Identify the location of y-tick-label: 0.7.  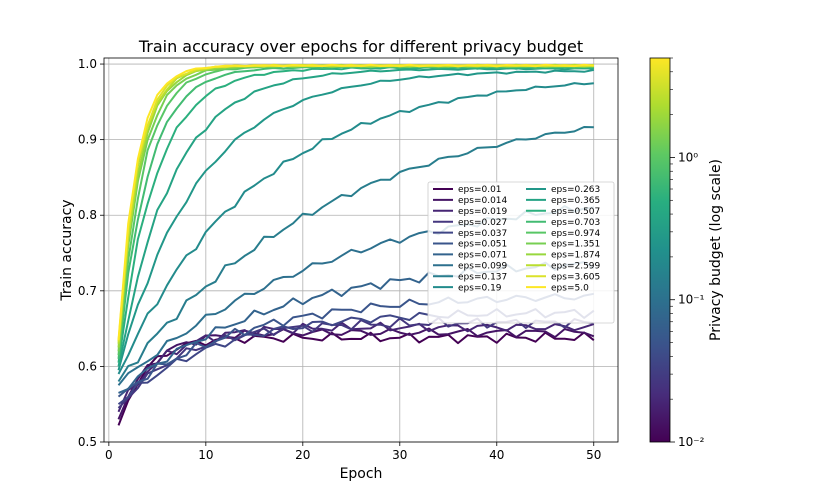
(87, 291).